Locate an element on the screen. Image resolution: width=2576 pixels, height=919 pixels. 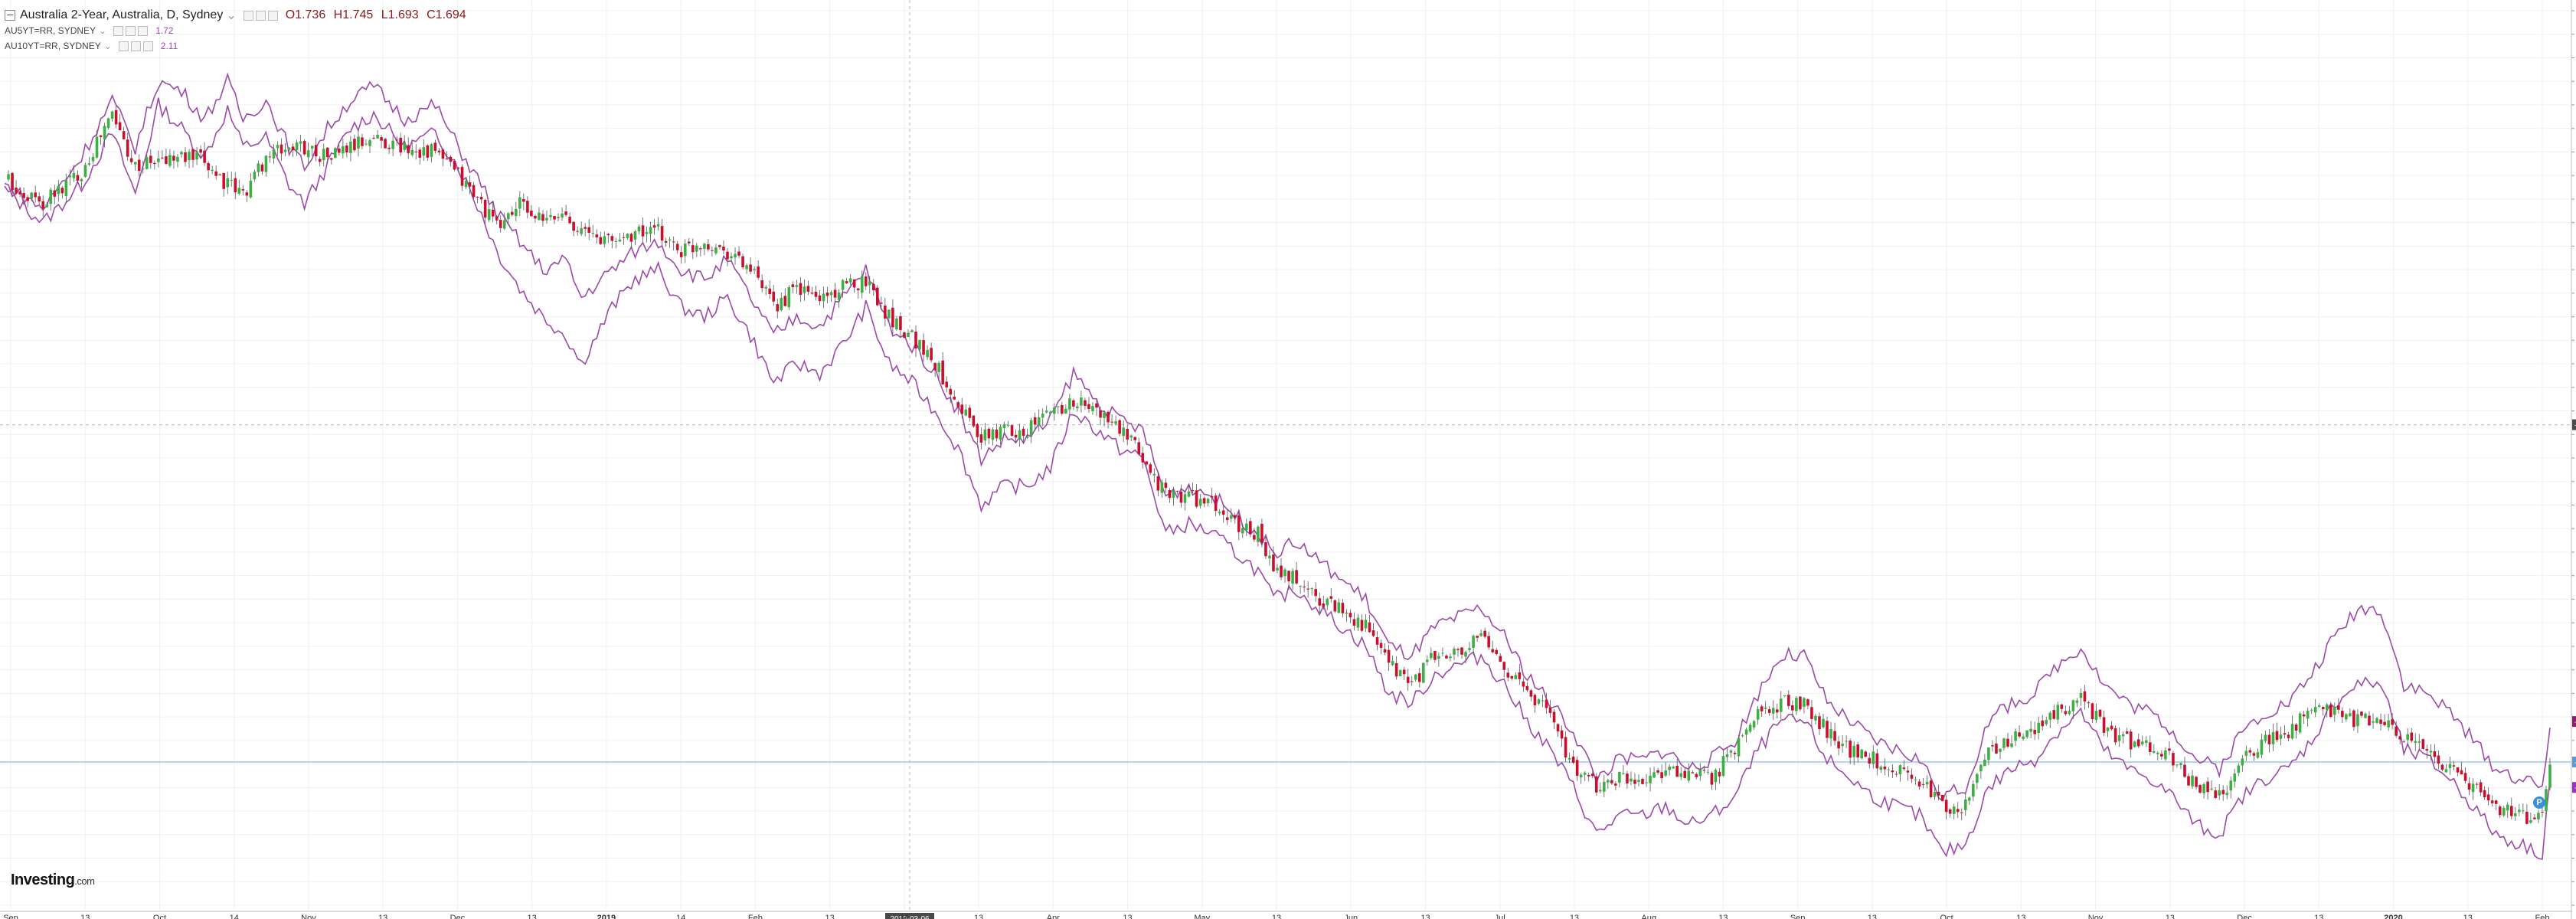
last-value-badge is located at coordinates (2574, 788).